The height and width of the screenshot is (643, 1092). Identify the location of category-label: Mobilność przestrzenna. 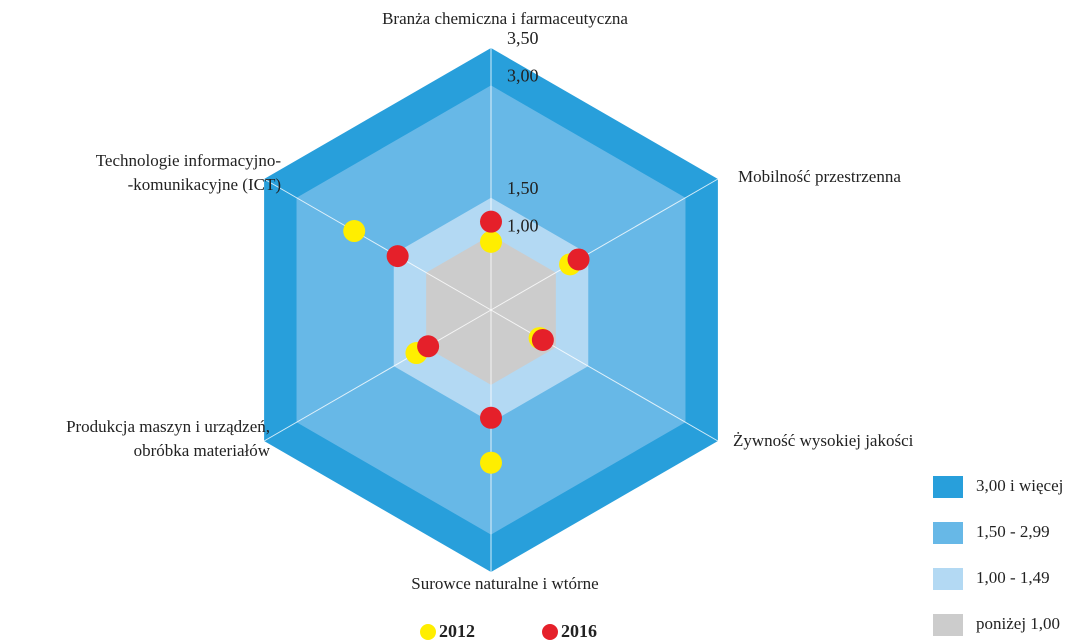
(819, 176).